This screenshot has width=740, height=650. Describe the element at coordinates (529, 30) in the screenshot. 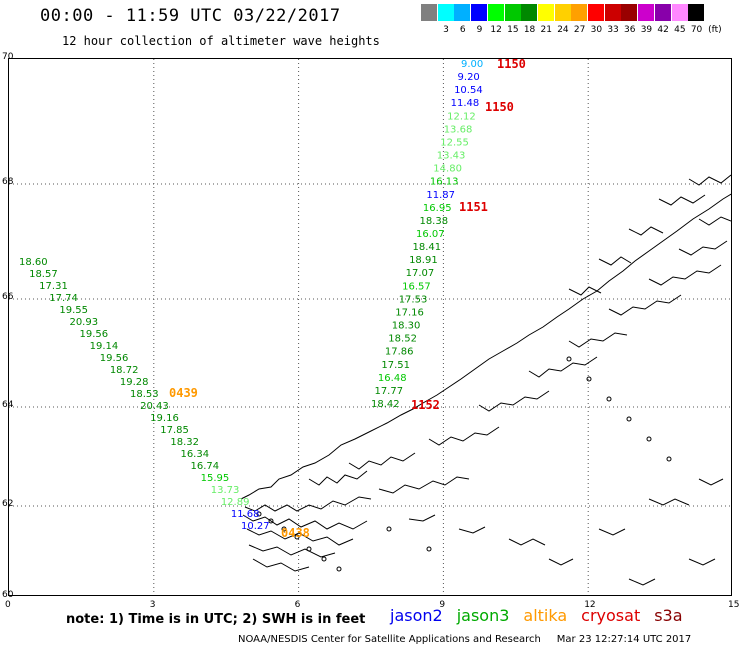

I see `scale-label: 18` at that location.